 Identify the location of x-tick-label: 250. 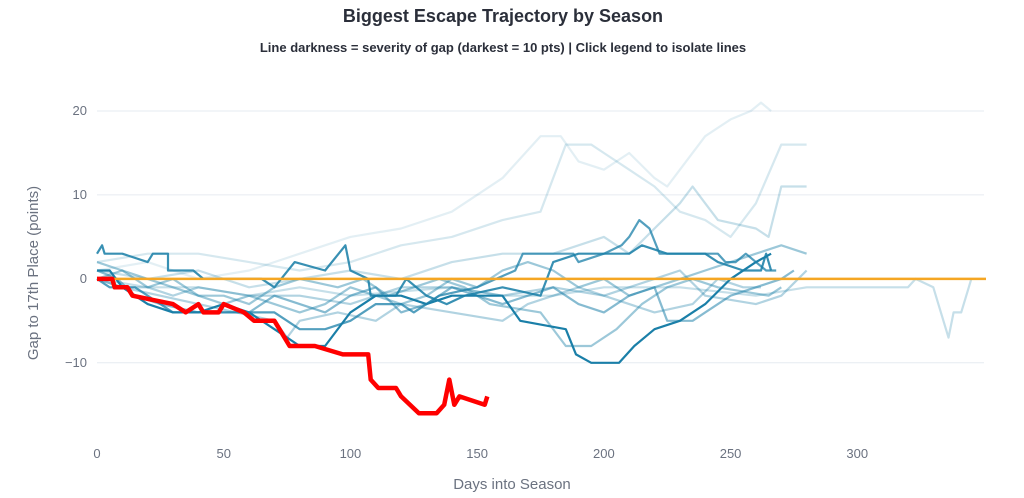
(731, 453).